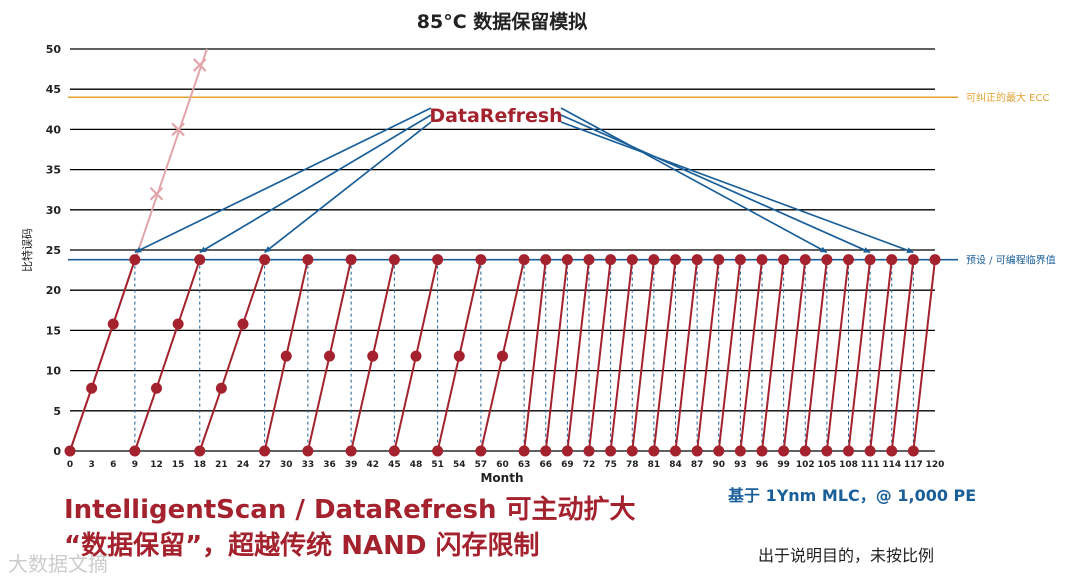 The width and height of the screenshot is (1080, 582). I want to click on x-tick-12: 12, so click(156, 465).